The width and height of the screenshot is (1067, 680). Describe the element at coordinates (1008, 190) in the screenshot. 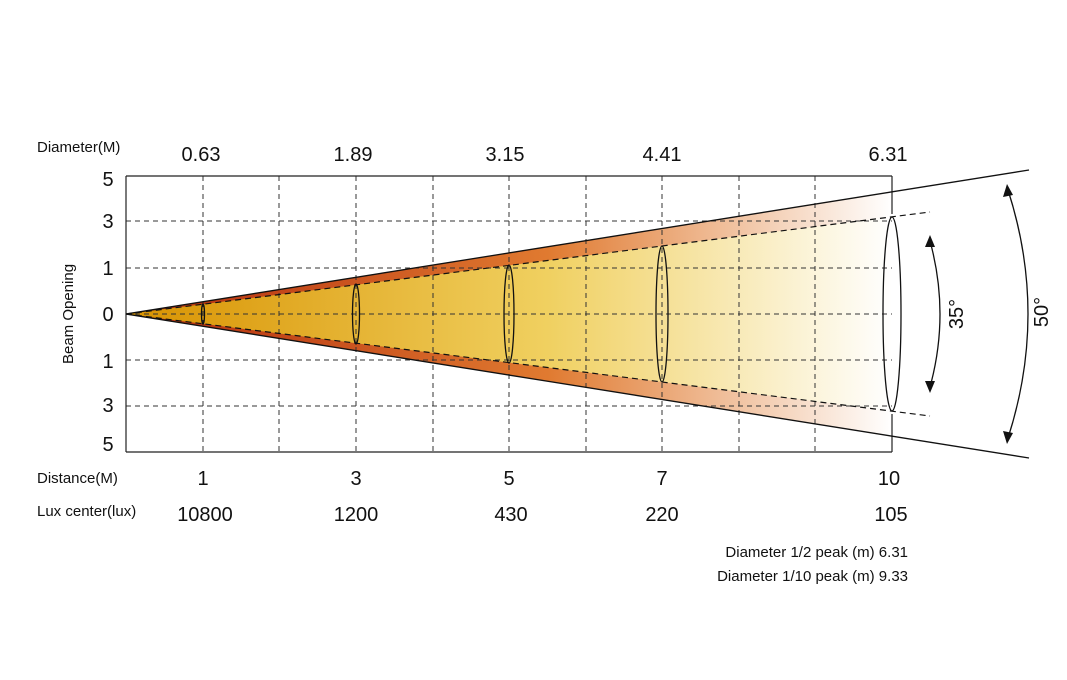

I see `arrowhead-50-top` at that location.